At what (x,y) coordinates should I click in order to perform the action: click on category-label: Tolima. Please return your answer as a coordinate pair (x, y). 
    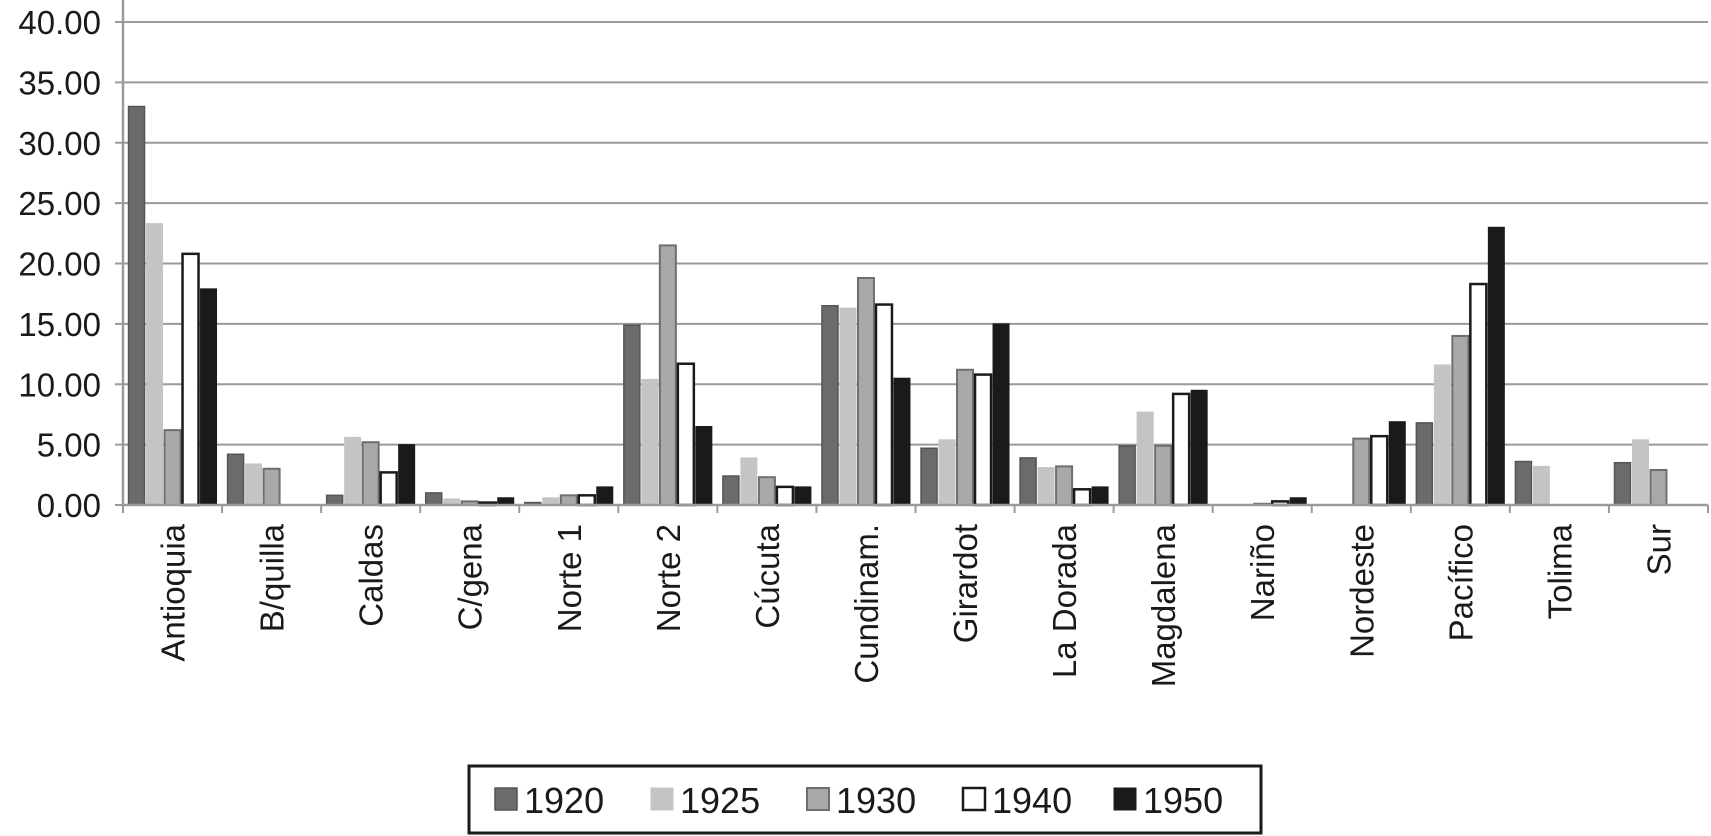
    Looking at the image, I should click on (1559, 571).